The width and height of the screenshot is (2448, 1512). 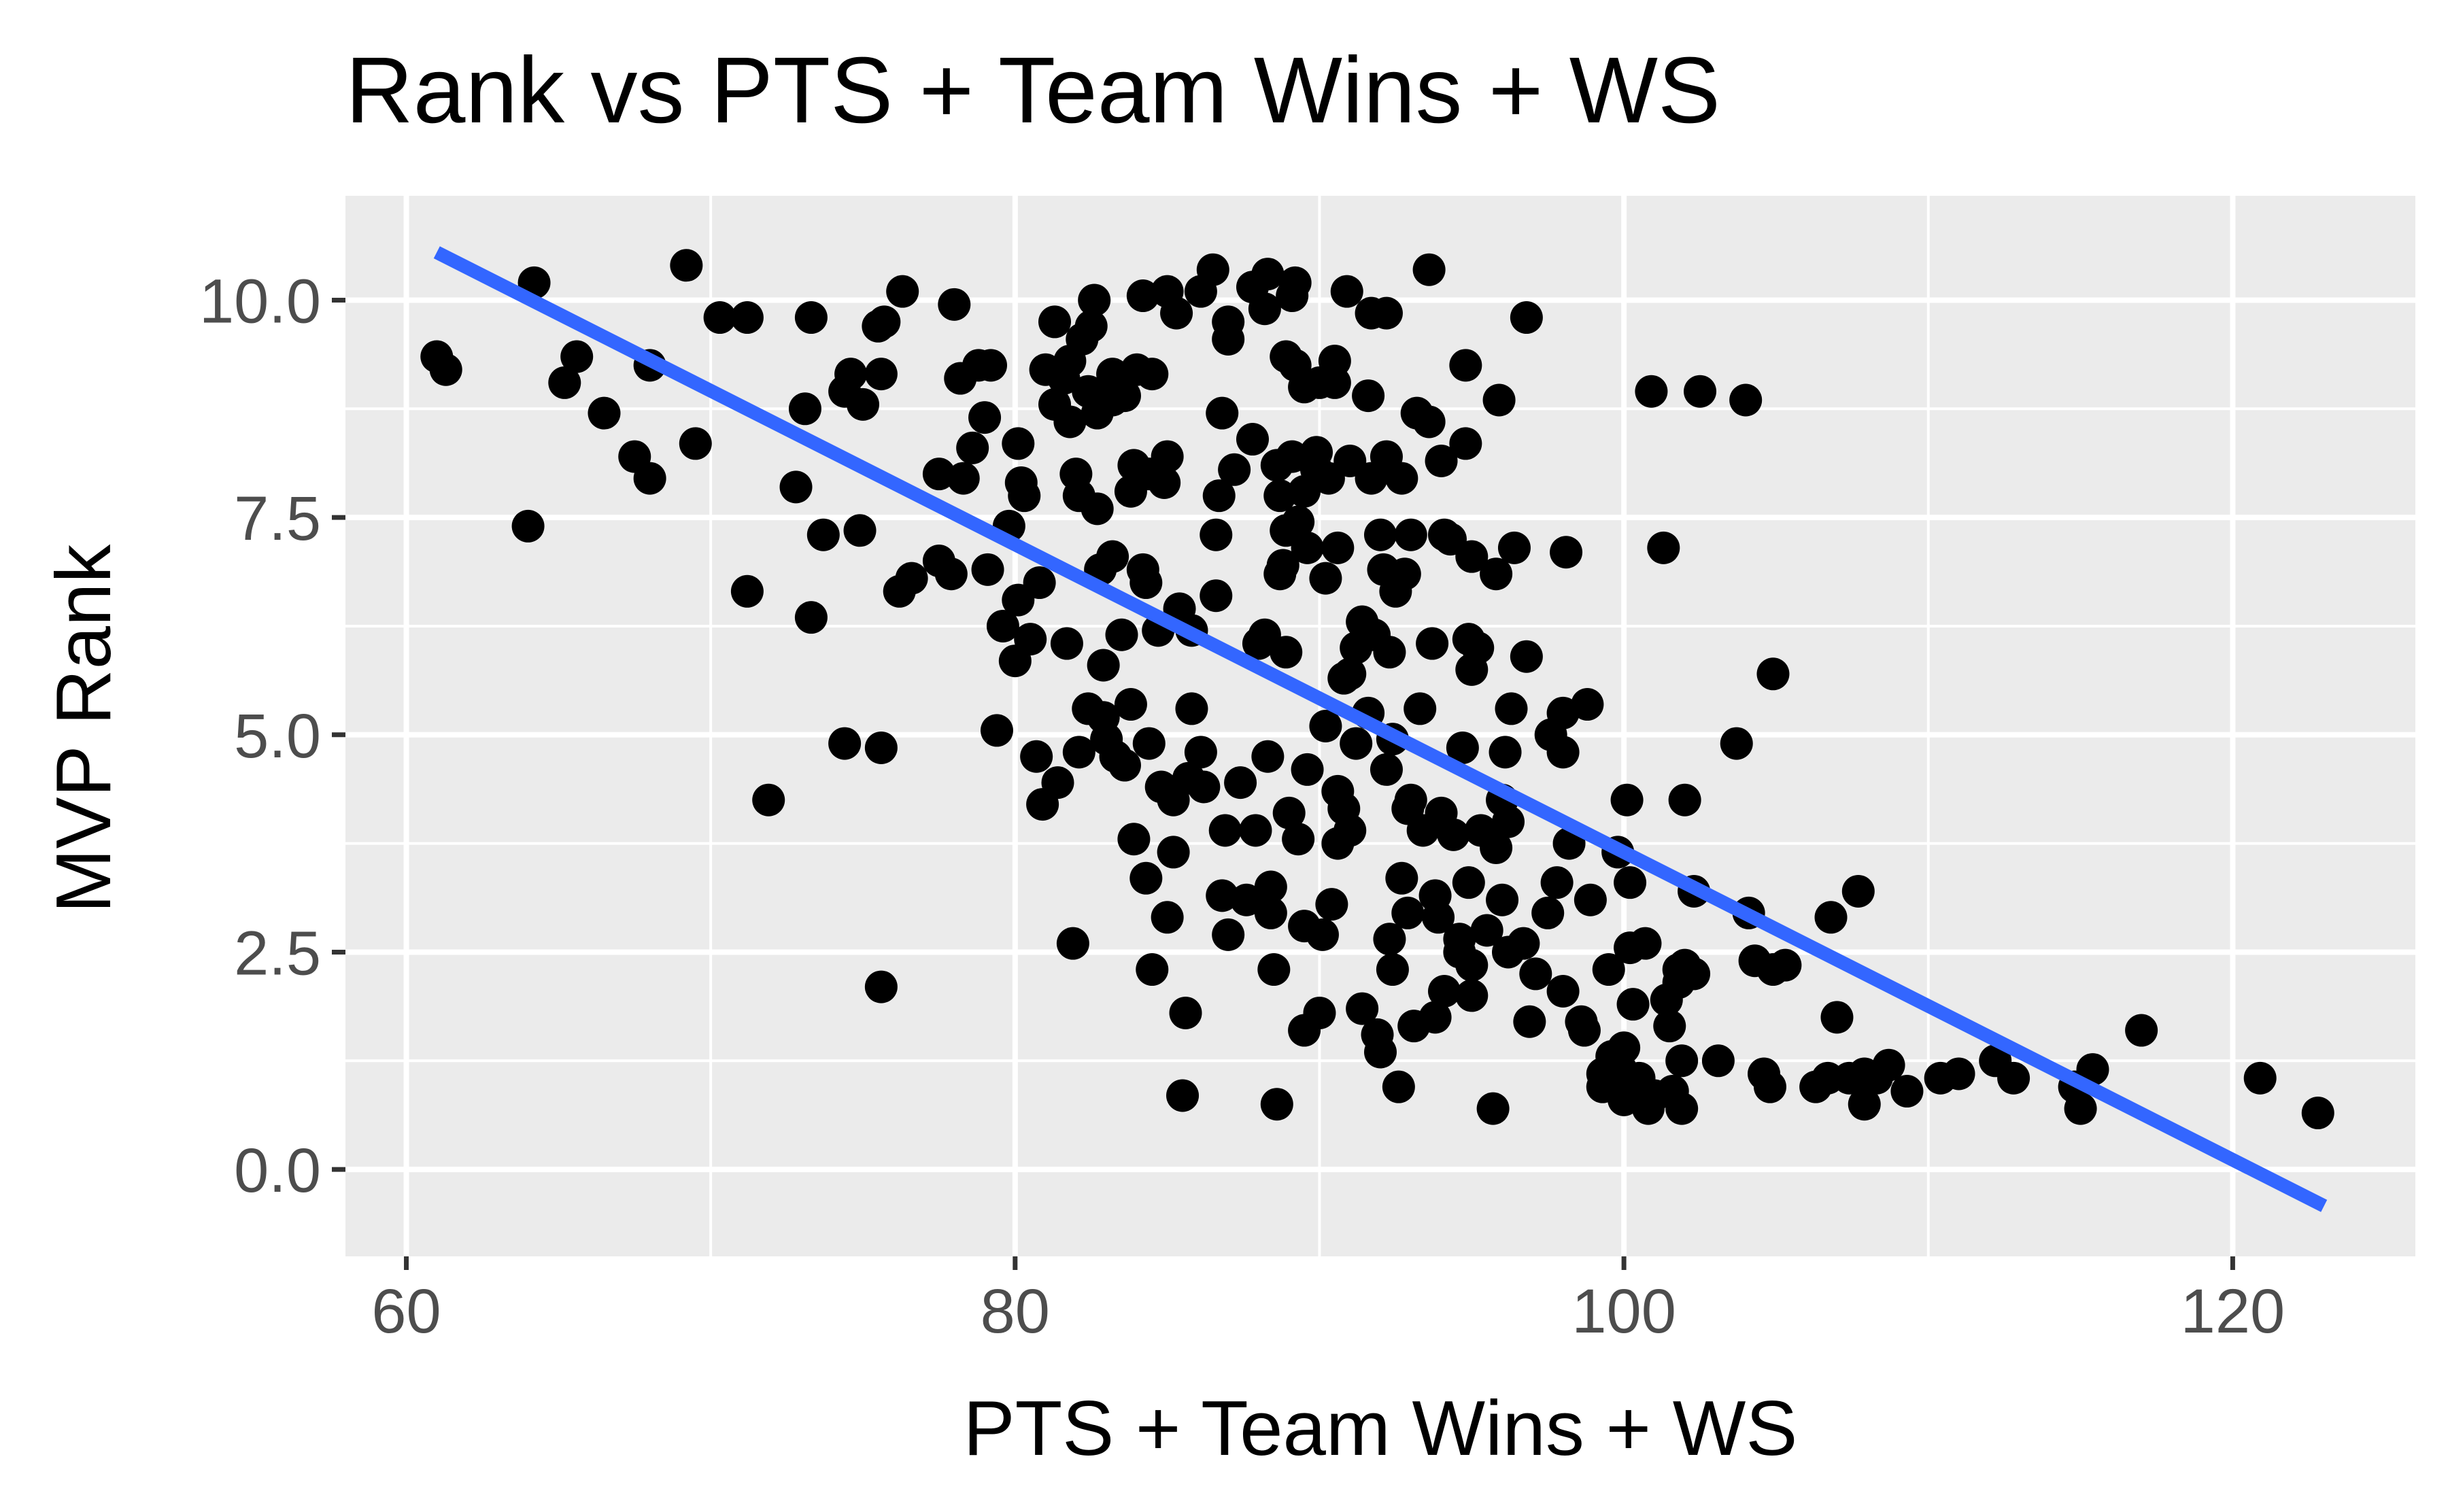 I want to click on y-tick-label: 0.0, so click(x=278, y=1170).